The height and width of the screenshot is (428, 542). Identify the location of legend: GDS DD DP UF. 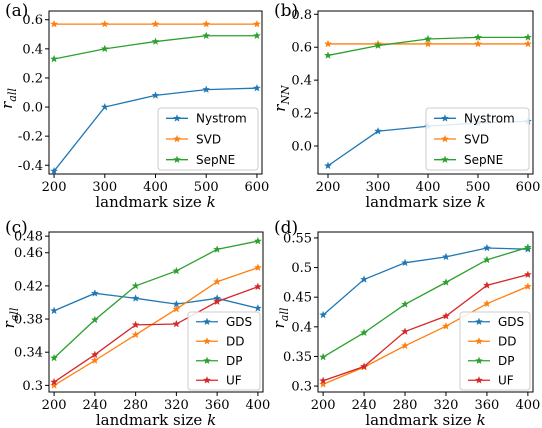
(224, 351).